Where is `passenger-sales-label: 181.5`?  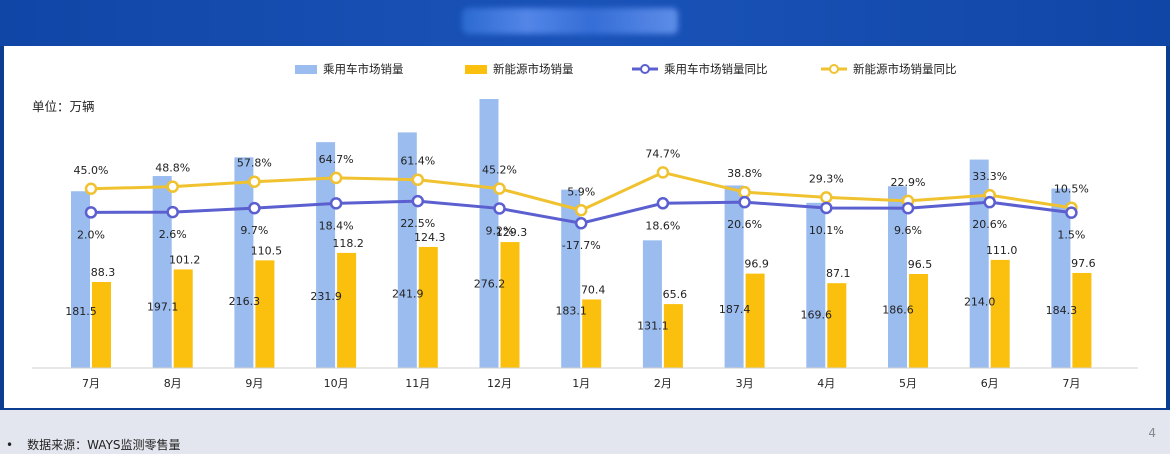 passenger-sales-label: 181.5 is located at coordinates (81, 311).